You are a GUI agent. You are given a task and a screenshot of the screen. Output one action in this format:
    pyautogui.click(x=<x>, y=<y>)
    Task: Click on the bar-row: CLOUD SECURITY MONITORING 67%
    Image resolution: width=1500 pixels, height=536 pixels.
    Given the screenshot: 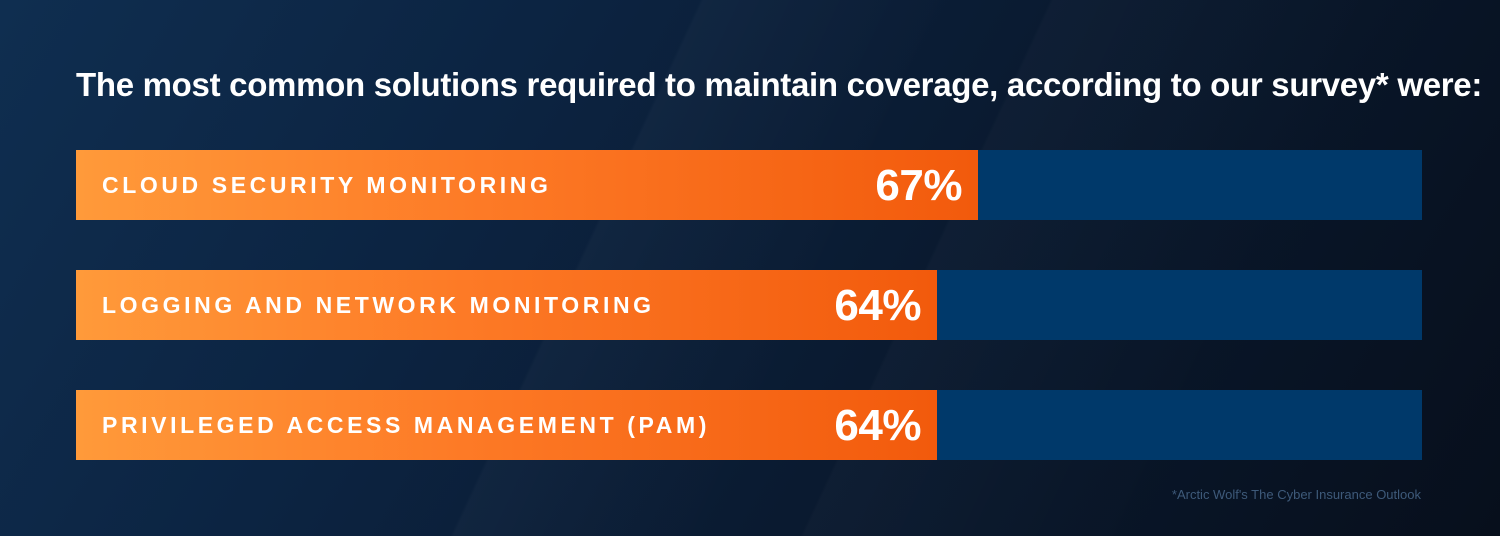 What is the action you would take?
    pyautogui.click(x=749, y=185)
    